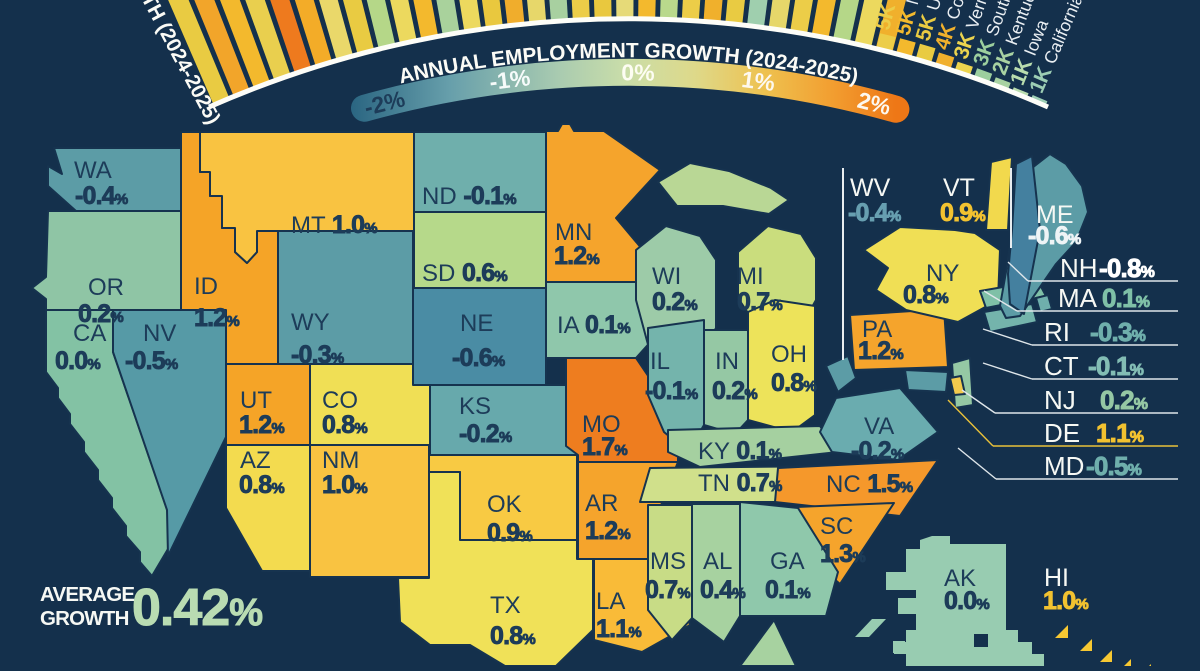 This screenshot has height=671, width=1200. Describe the element at coordinates (1062, 433) in the screenshot. I see `svg-text: DE` at that location.